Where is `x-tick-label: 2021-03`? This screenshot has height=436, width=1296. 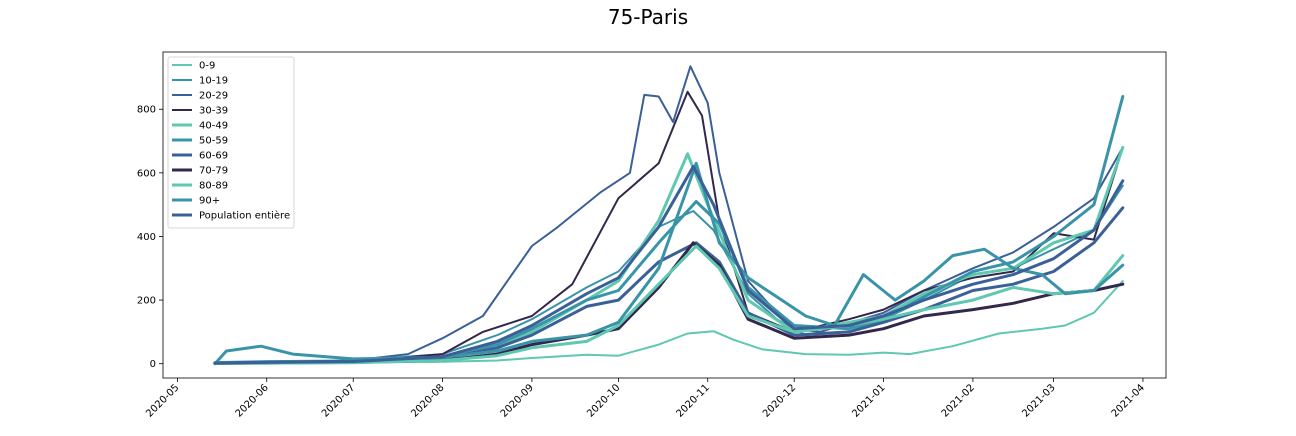 x-tick-label: 2021-03 is located at coordinates (1038, 400).